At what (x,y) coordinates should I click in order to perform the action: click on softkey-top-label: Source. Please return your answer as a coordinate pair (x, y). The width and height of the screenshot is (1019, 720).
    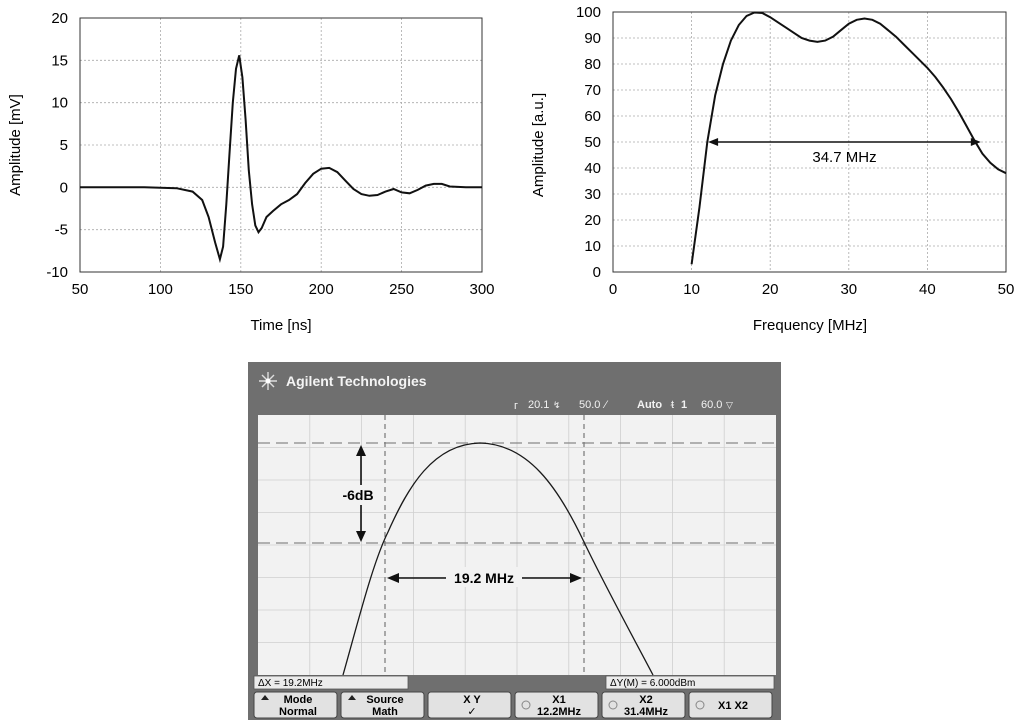
    Looking at the image, I should click on (384, 700).